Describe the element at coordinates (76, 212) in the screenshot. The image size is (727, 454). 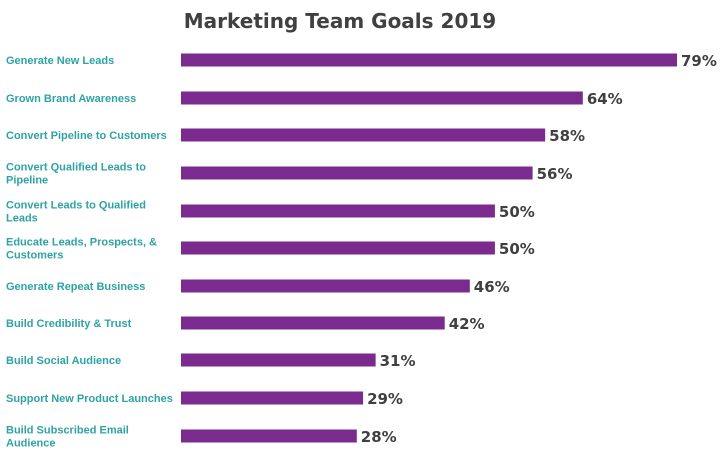
I see `category-label: Convert Leads to Qualified Leads` at that location.